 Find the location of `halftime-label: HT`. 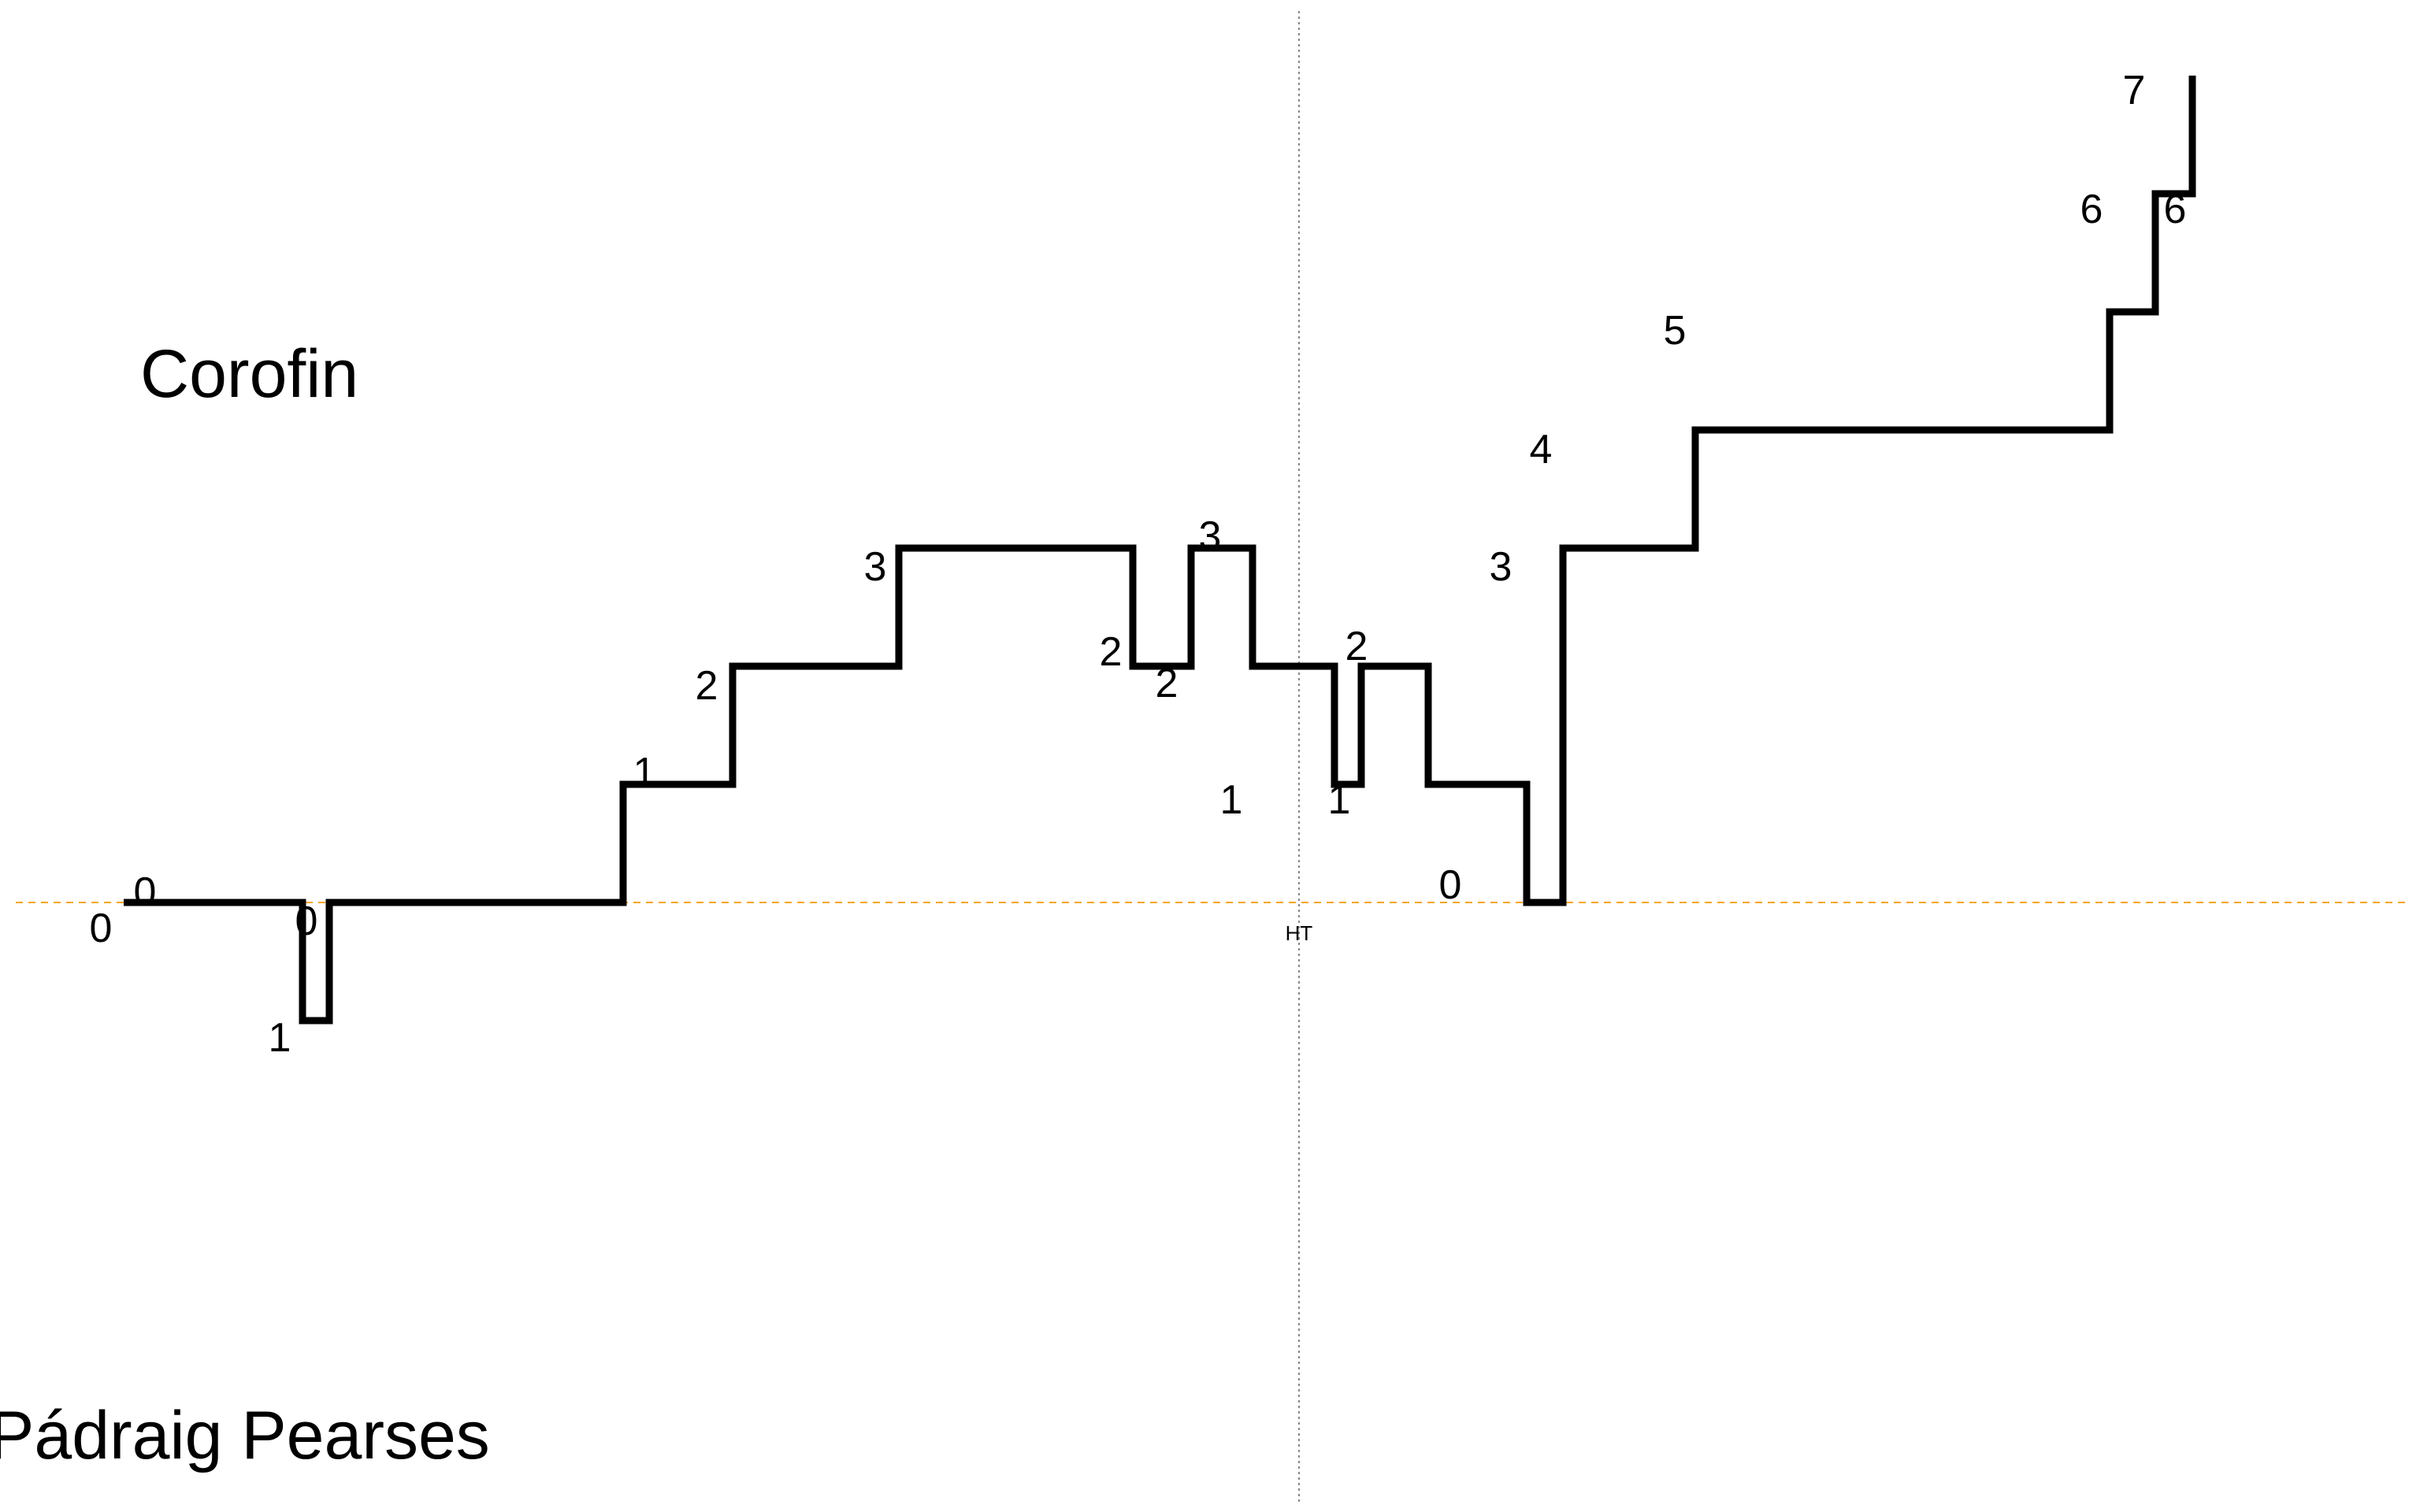

halftime-label: HT is located at coordinates (1299, 933).